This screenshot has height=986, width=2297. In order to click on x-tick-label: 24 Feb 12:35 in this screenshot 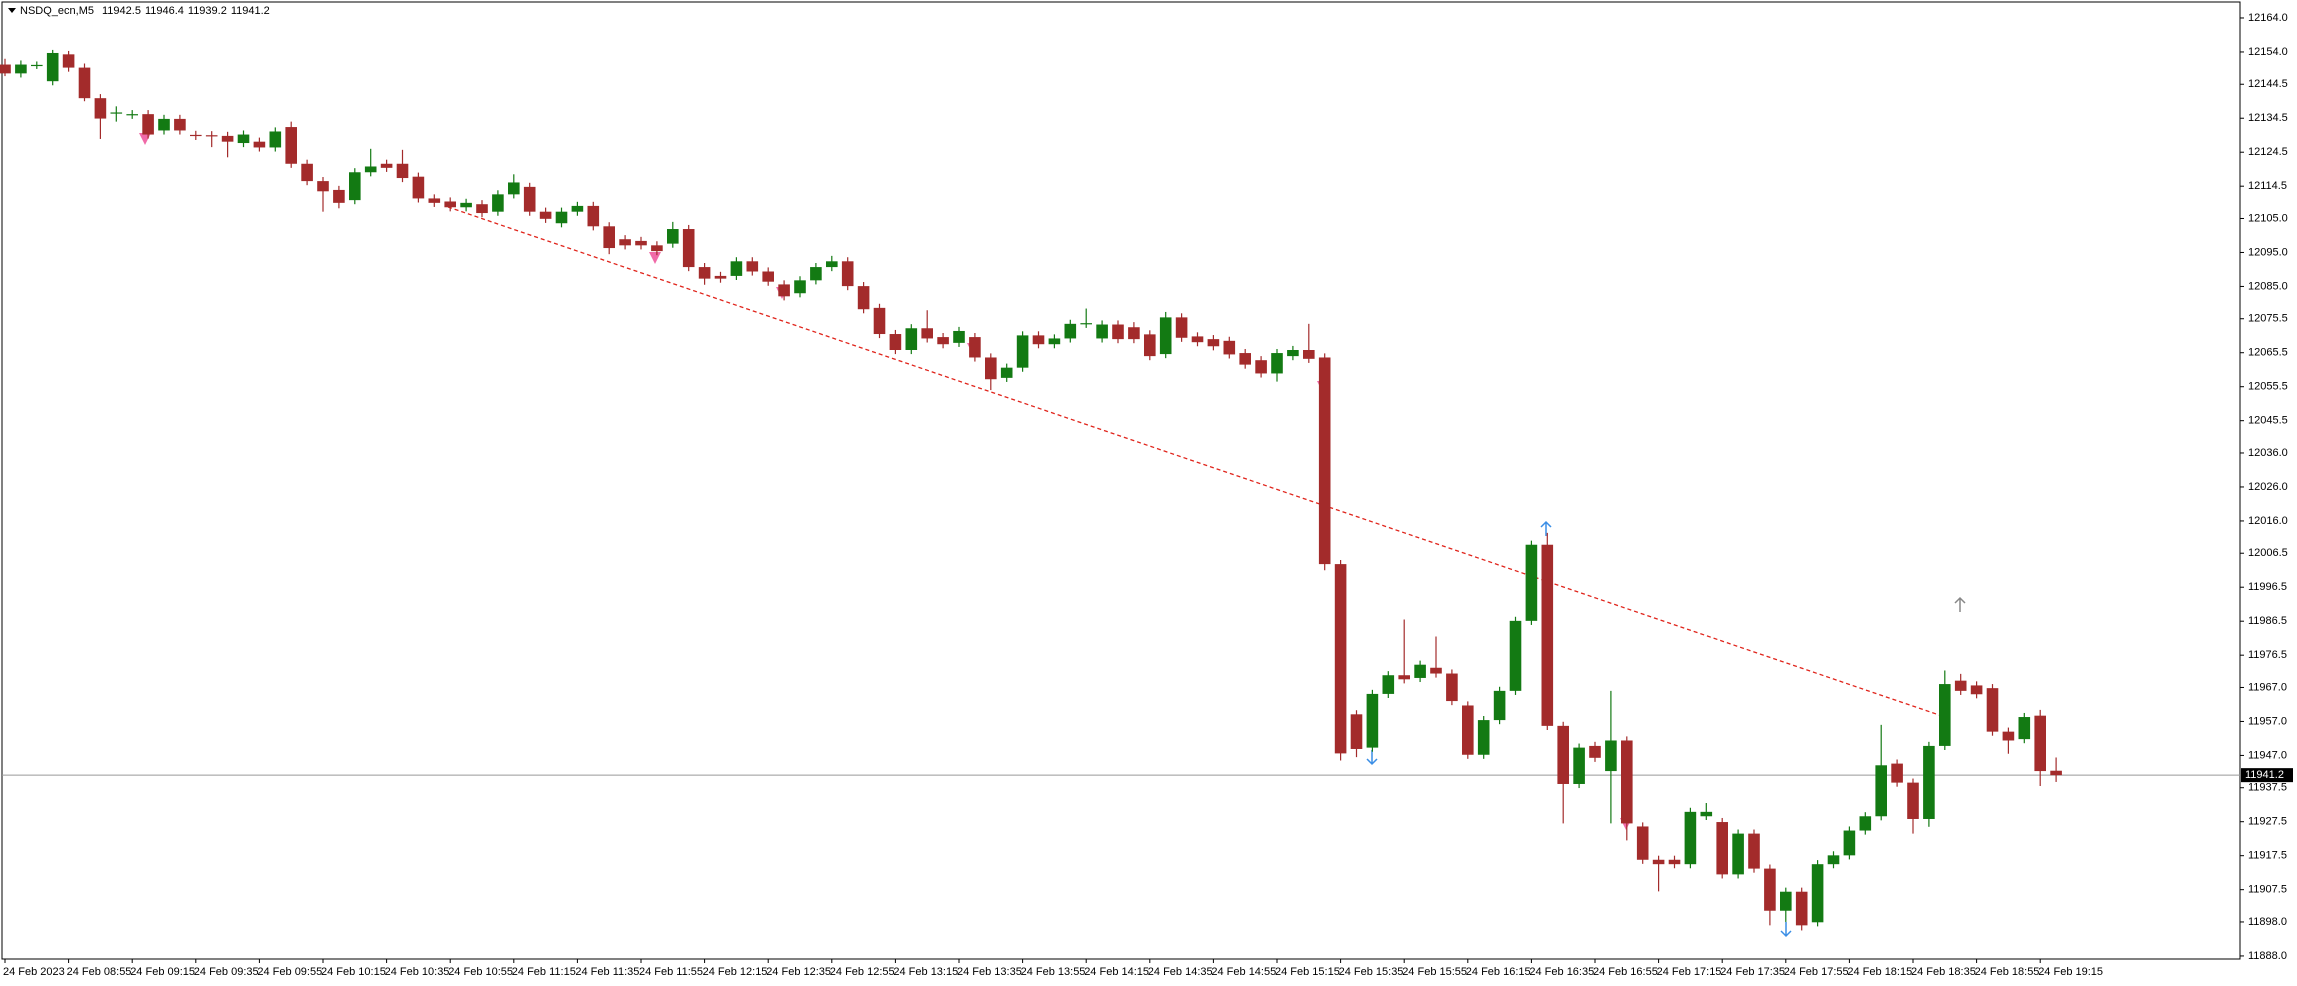, I will do `click(798, 972)`.